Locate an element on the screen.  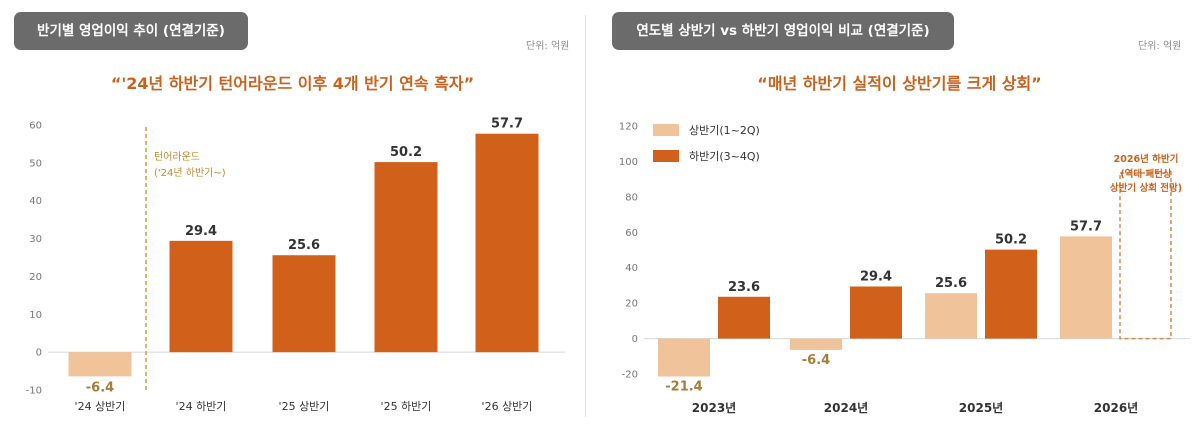
x-tick-label: 2023년 is located at coordinates (714, 408).